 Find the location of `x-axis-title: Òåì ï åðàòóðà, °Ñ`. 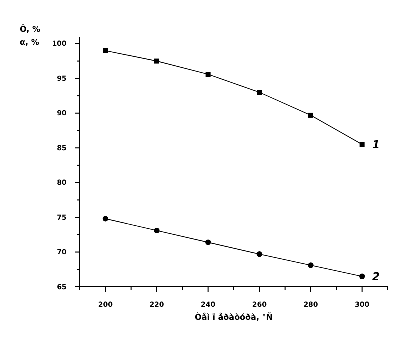

x-axis-title: Òåì ï åðàòóðà, °Ñ is located at coordinates (234, 317).